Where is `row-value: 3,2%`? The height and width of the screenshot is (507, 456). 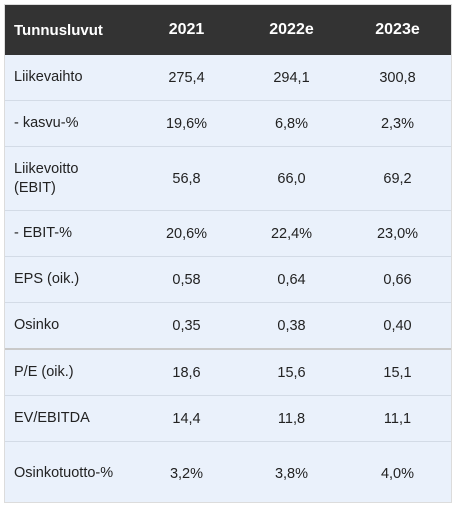
row-value: 3,2% is located at coordinates (186, 473).